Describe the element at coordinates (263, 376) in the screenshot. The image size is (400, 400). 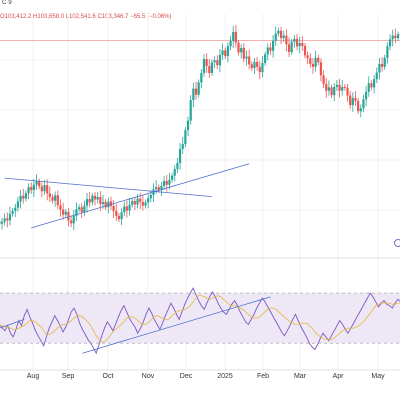
I see `x-tick-label: Feb` at that location.